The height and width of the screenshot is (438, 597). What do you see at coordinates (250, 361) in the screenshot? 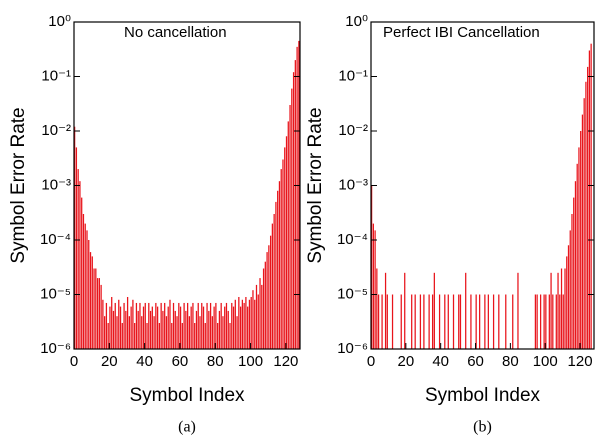
I see `x-tick-label: 100` at bounding box center [250, 361].